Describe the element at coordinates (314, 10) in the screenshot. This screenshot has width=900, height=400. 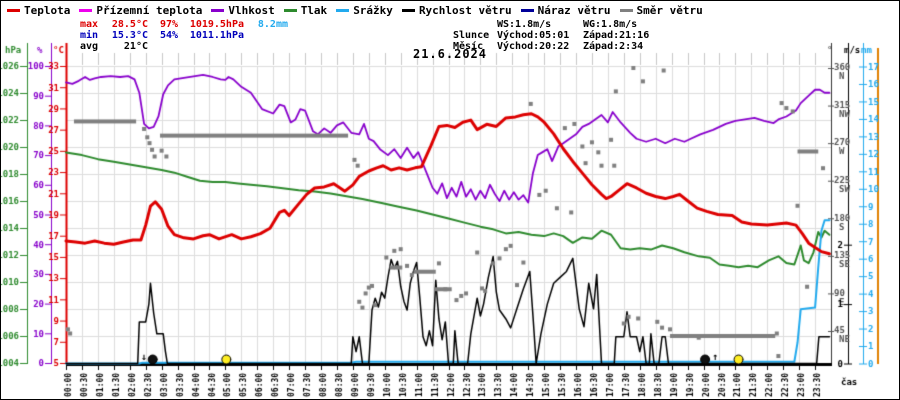
I see `legend-label: Tlak` at that location.